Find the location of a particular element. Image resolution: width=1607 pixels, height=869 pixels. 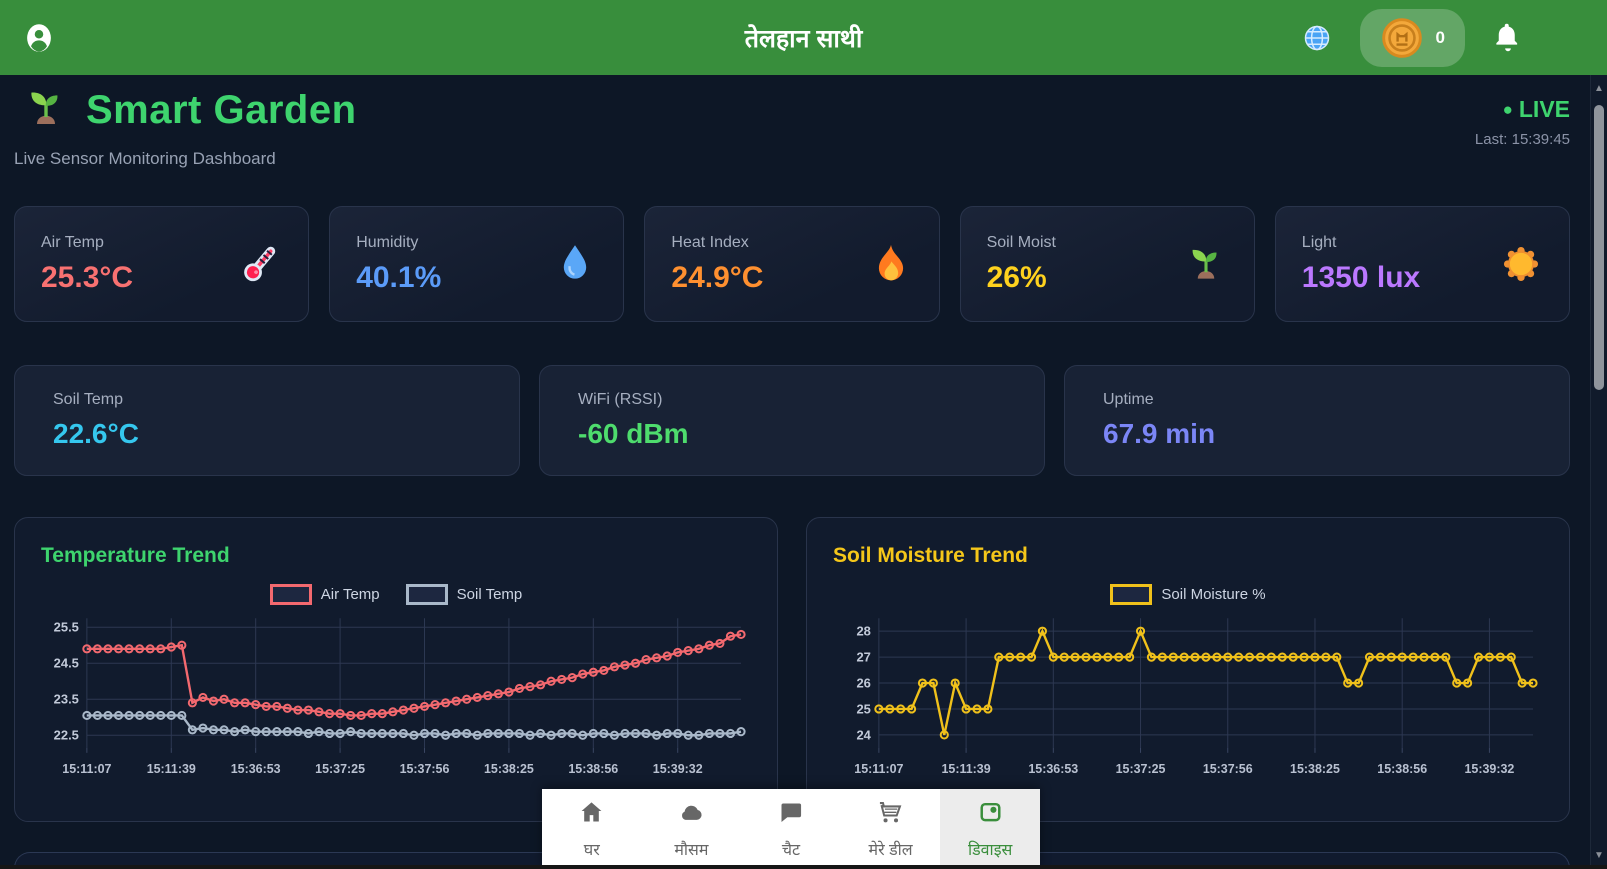

stat-label: Uptime is located at coordinates (1128, 399).